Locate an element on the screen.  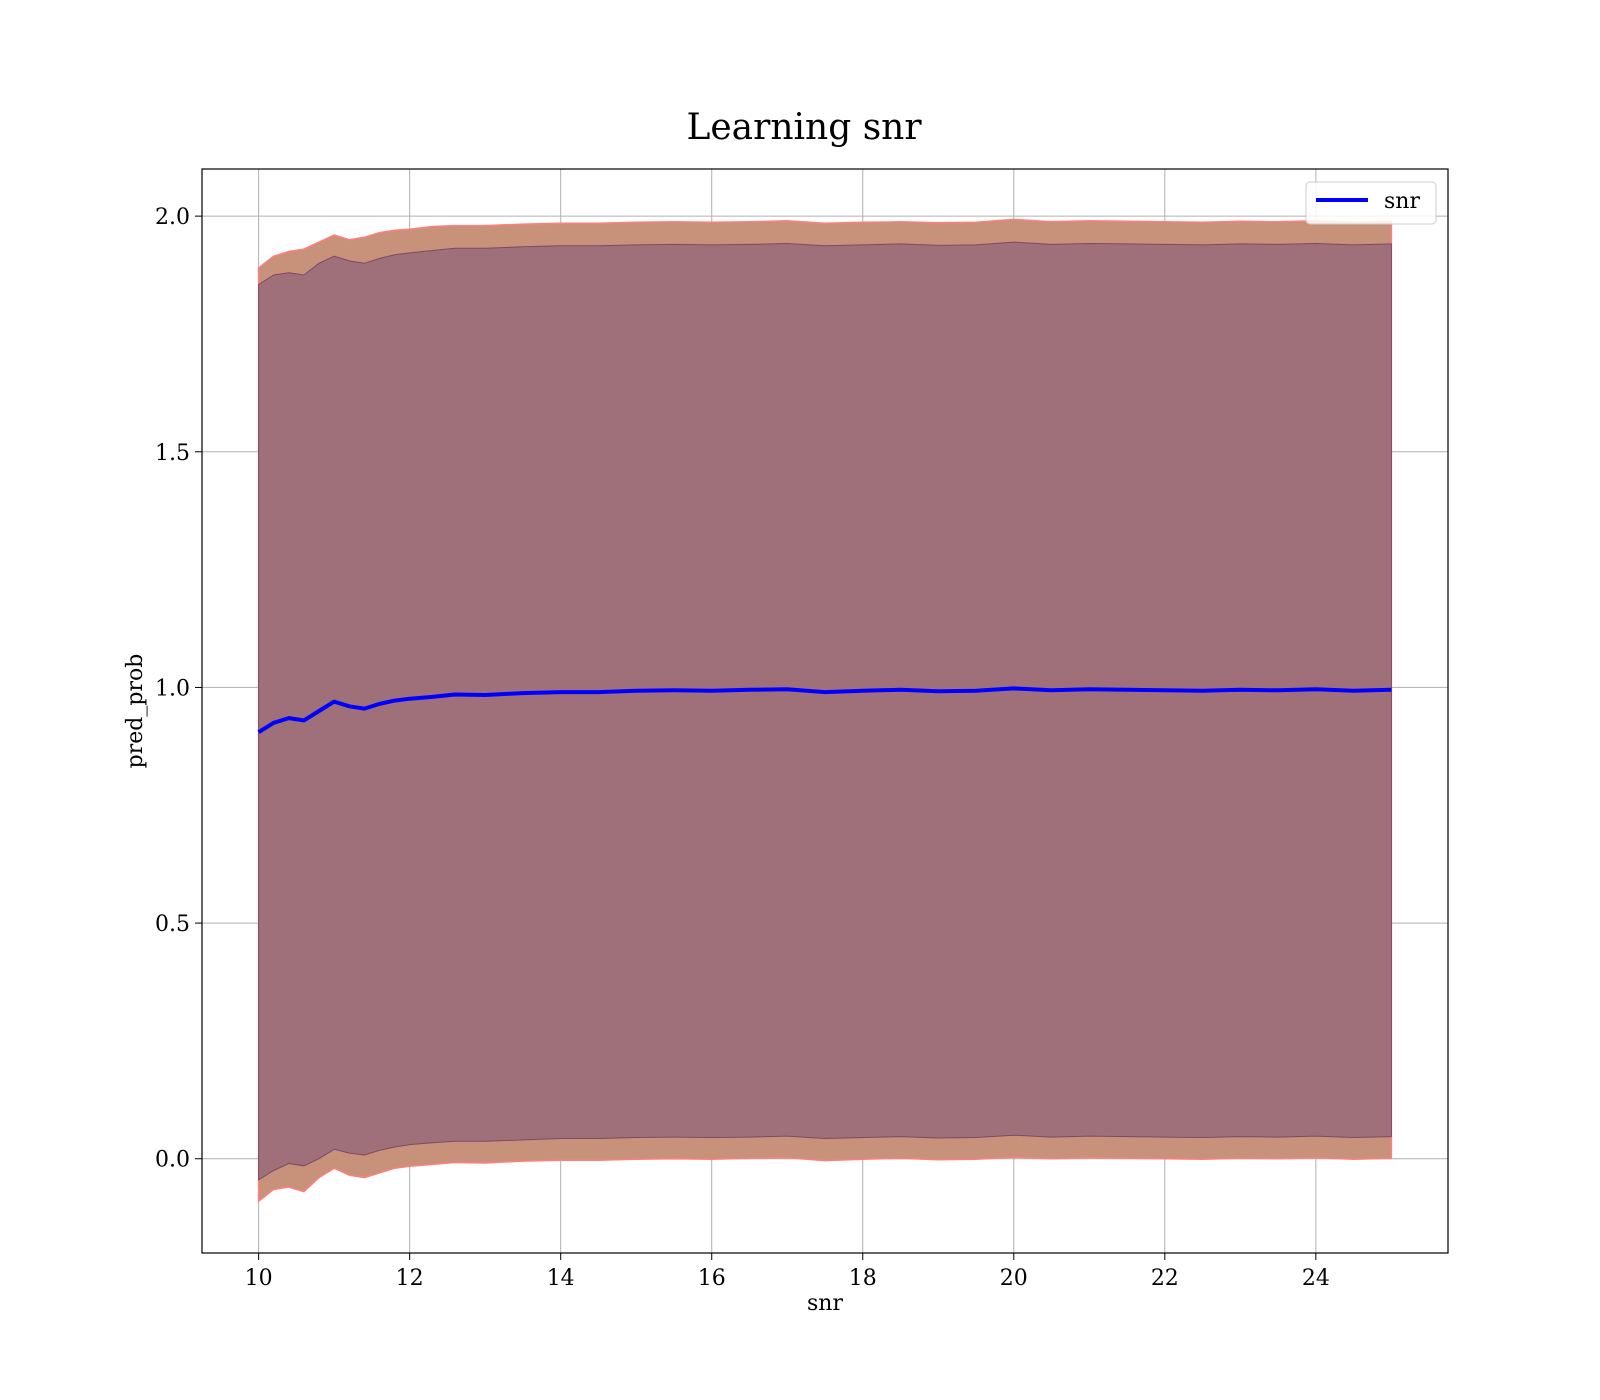
y-tick-label: 1.5 is located at coordinates (172, 453).